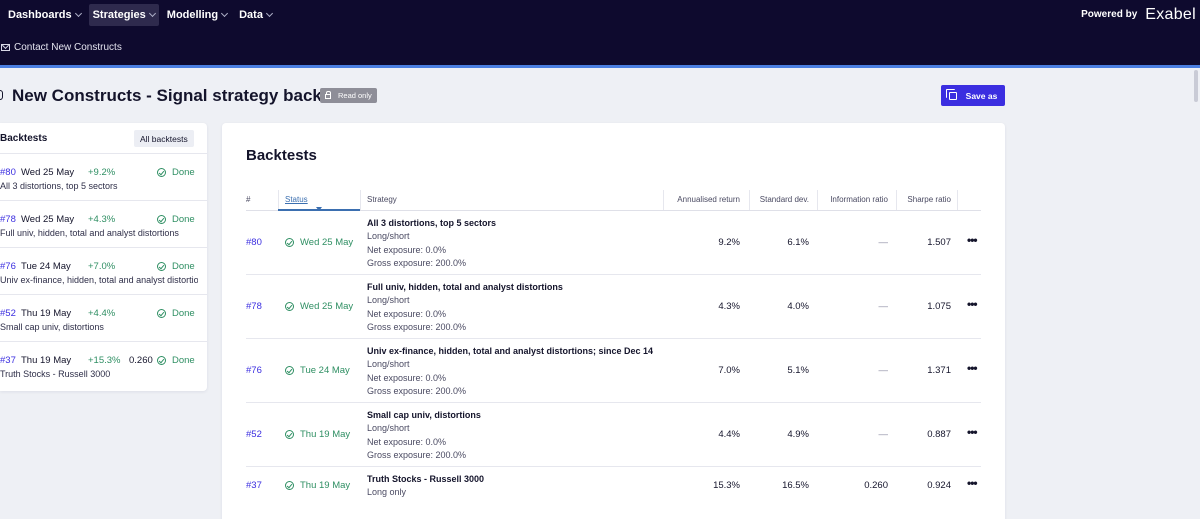 This screenshot has width=1200, height=519. What do you see at coordinates (382, 199) in the screenshot?
I see `col-strategy: Strategy` at bounding box center [382, 199].